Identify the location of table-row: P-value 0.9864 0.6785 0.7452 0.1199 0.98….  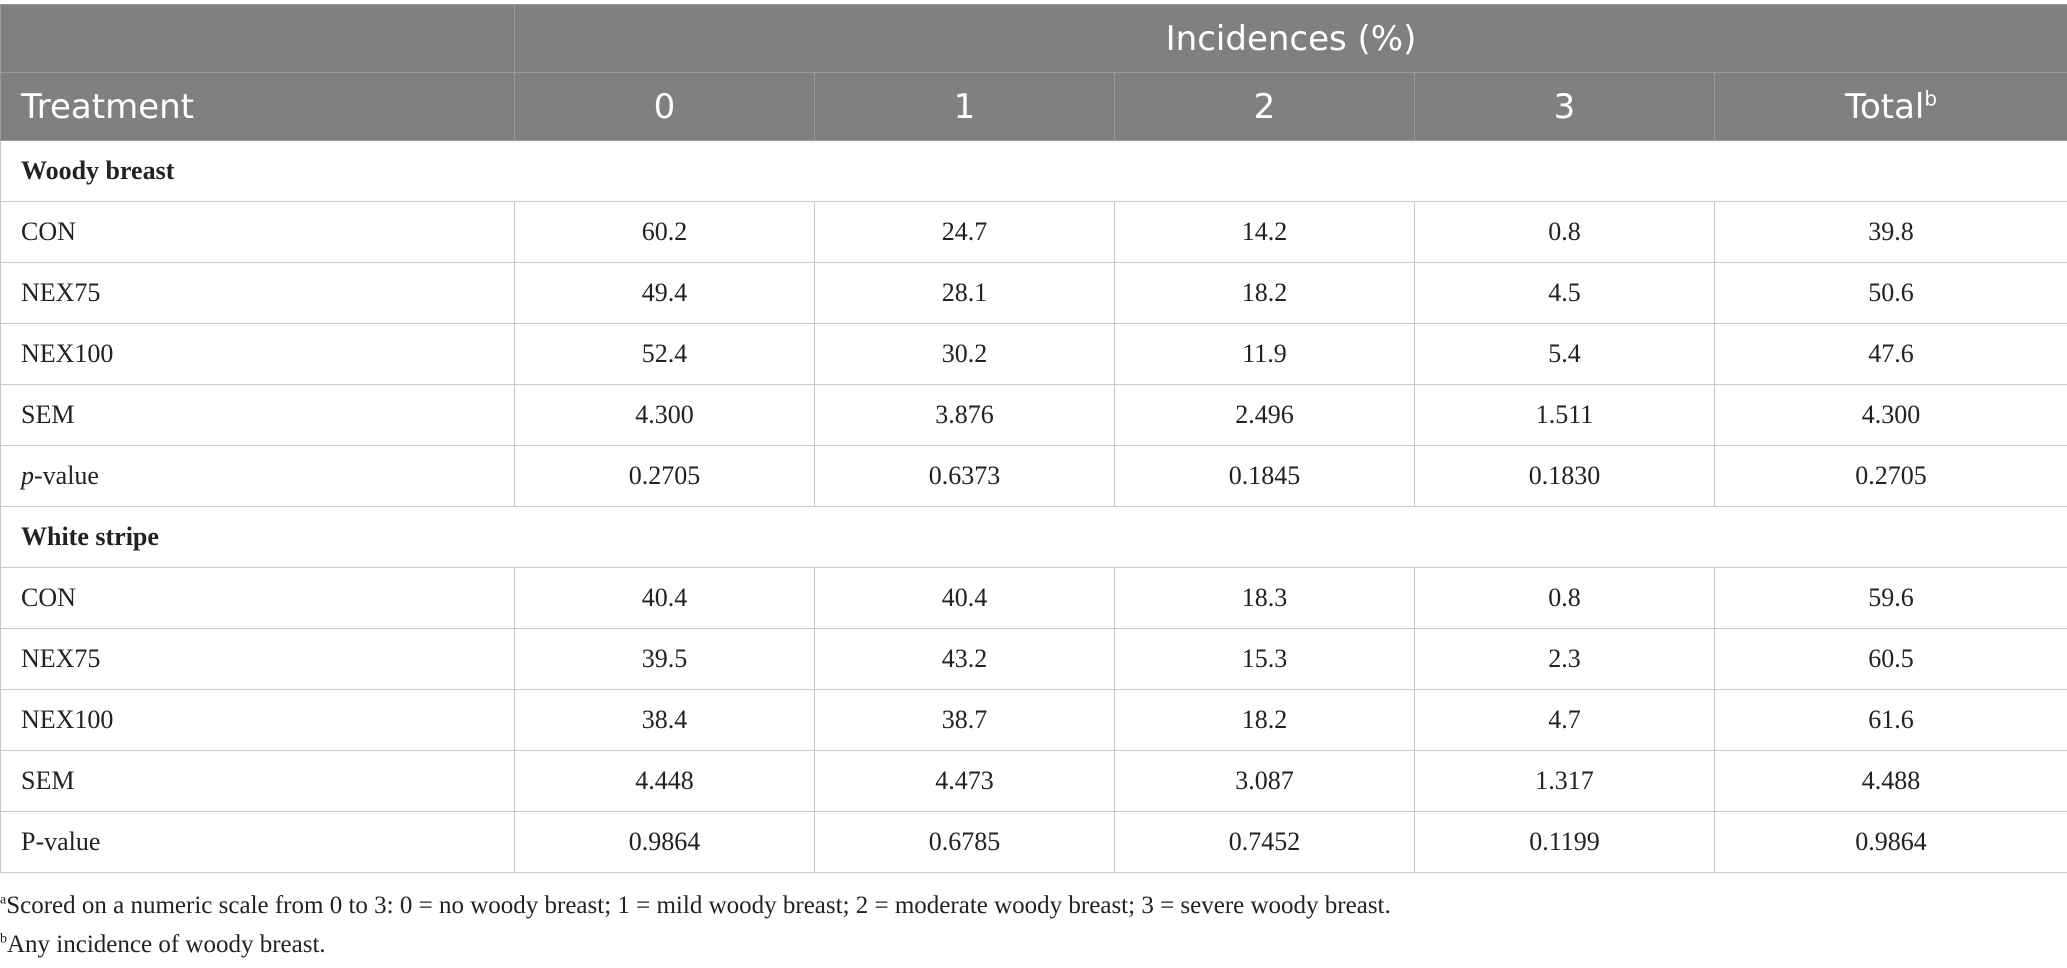
(1034, 842).